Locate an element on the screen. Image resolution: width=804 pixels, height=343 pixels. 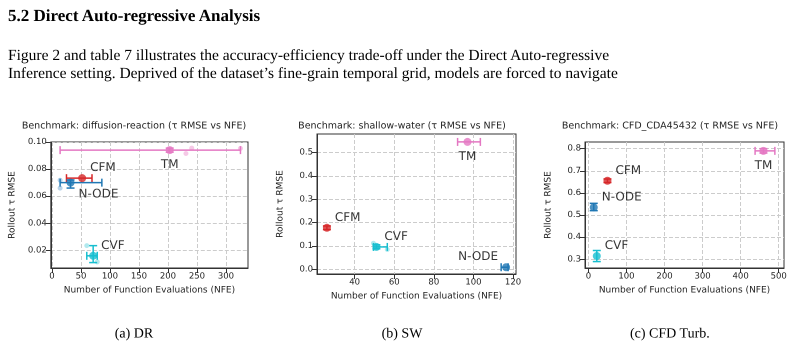
x-tick-label: 80 is located at coordinates (434, 283).